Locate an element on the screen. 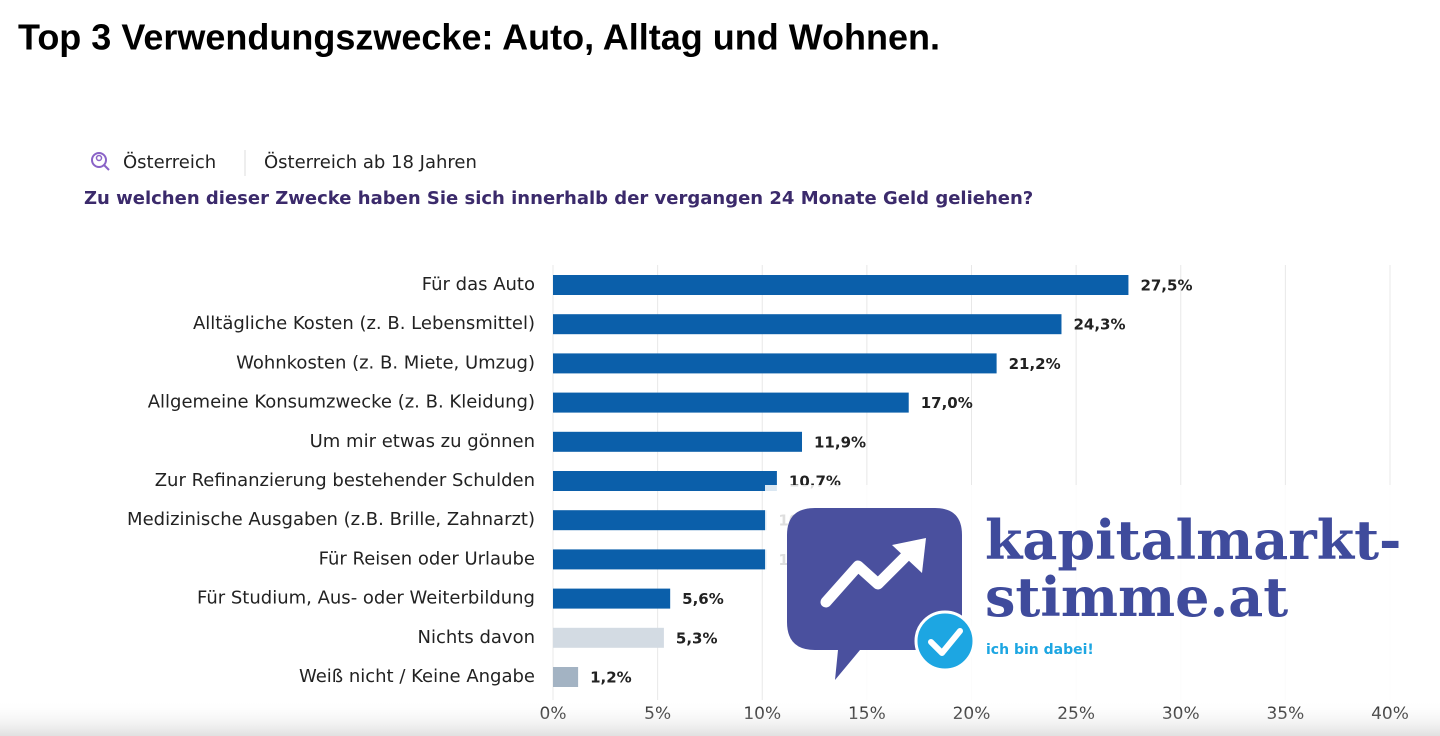 The width and height of the screenshot is (1440, 736). category-label: Weiß nicht / Keine Angabe is located at coordinates (417, 676).